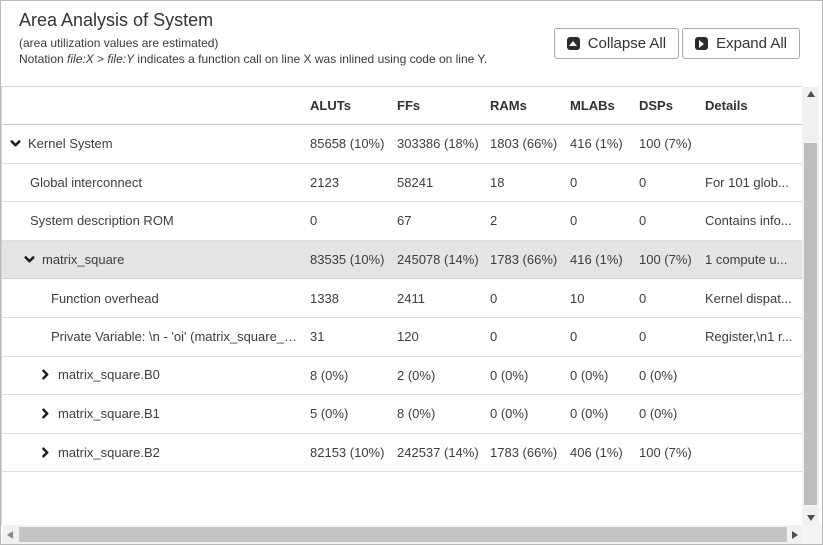 Image resolution: width=823 pixels, height=545 pixels. I want to click on horizontal-scrollbar, so click(402, 534).